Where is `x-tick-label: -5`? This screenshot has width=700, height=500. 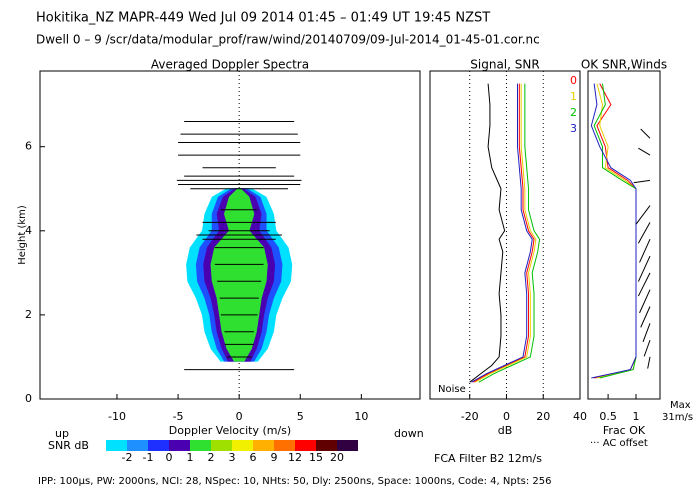
x-tick-label: -5 is located at coordinates (178, 416).